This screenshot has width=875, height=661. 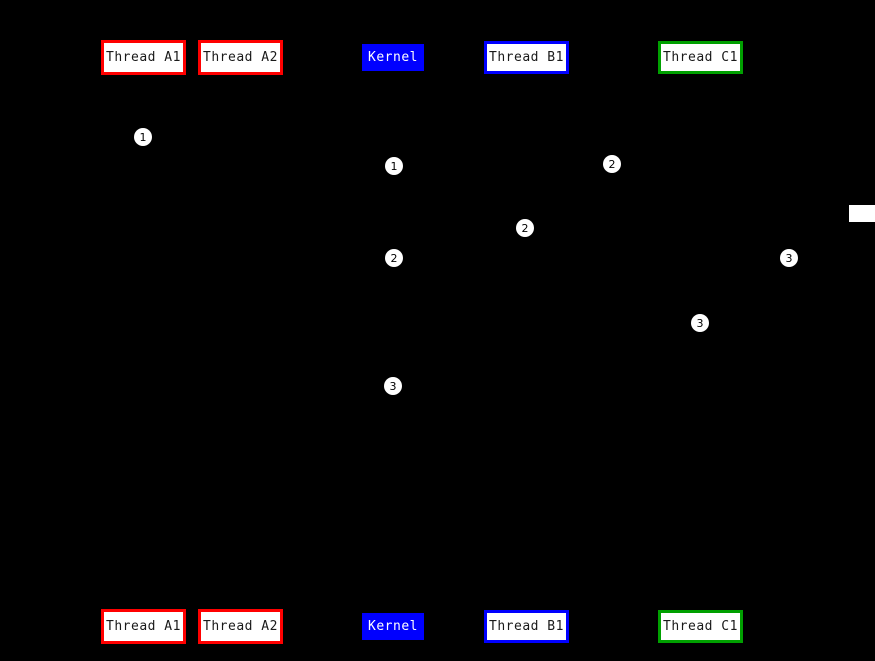 I want to click on participant-thread-c1-top: Thread C1, so click(x=700, y=57).